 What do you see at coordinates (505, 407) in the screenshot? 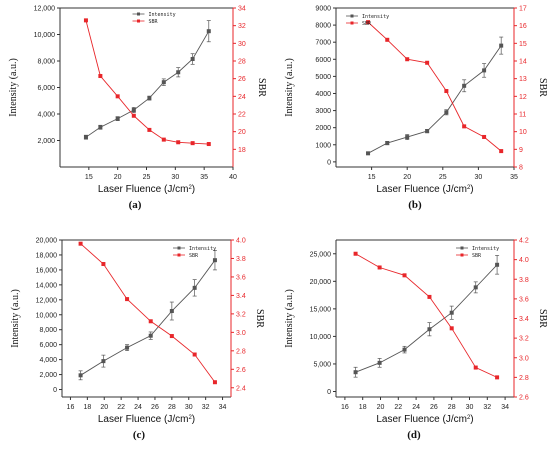
I see `x-tick-label: 34` at bounding box center [505, 407].